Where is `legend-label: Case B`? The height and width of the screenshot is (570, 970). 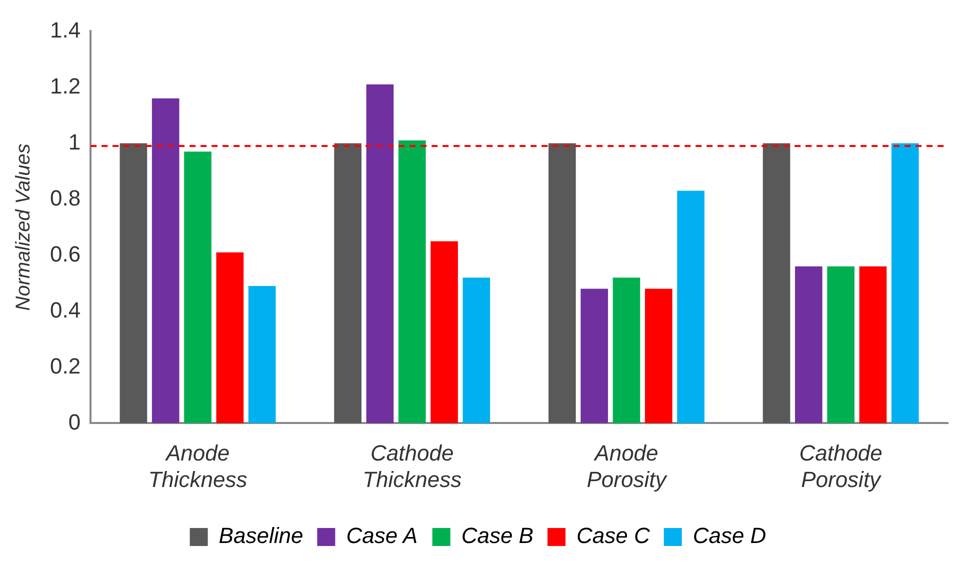
legend-label: Case B is located at coordinates (497, 535).